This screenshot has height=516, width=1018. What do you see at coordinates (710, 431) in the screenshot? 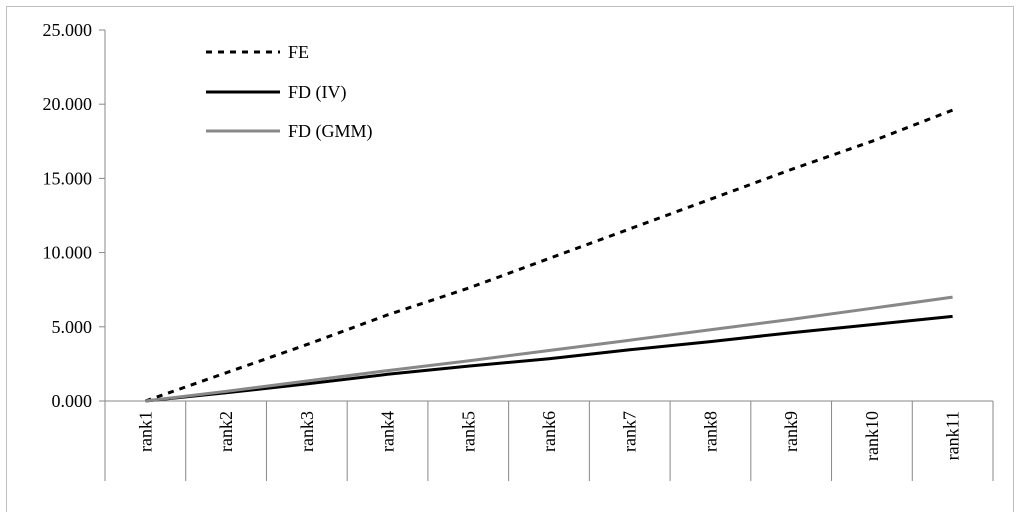
I see `x-tick-label: rank8` at bounding box center [710, 431].